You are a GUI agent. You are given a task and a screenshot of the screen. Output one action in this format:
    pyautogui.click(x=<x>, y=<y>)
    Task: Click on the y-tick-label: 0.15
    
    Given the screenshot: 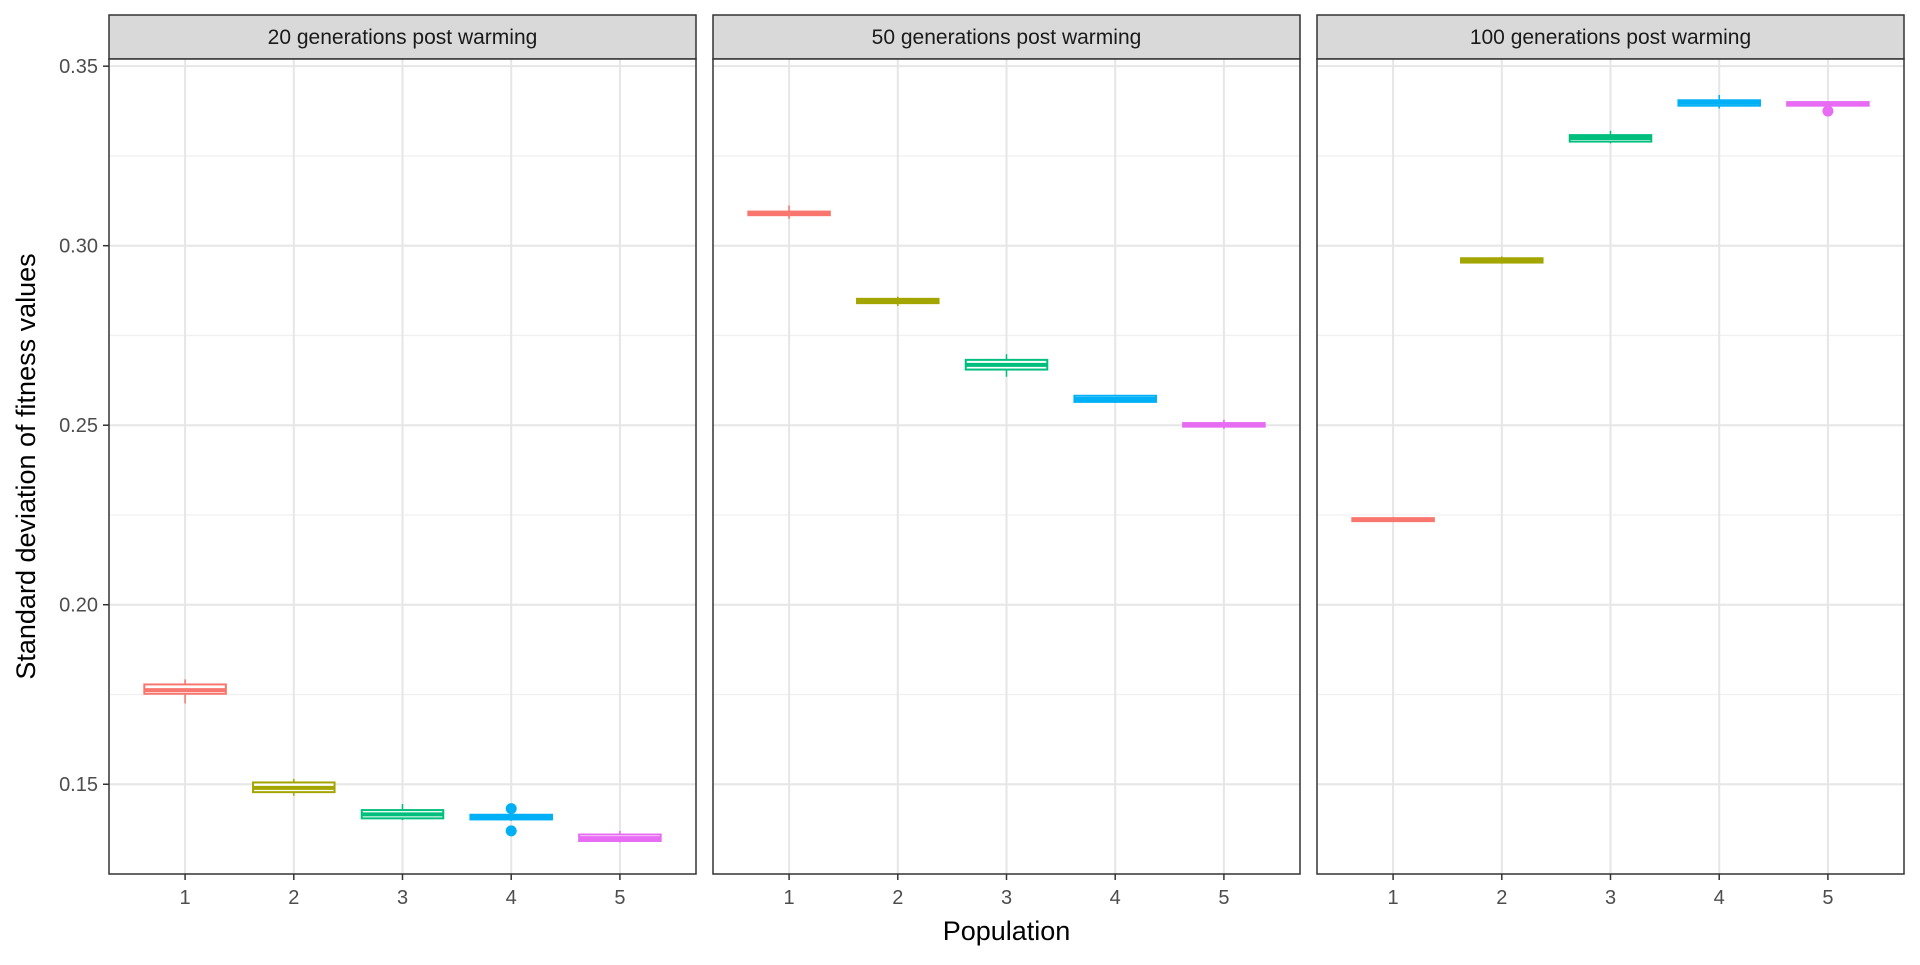 What is the action you would take?
    pyautogui.click(x=78, y=785)
    